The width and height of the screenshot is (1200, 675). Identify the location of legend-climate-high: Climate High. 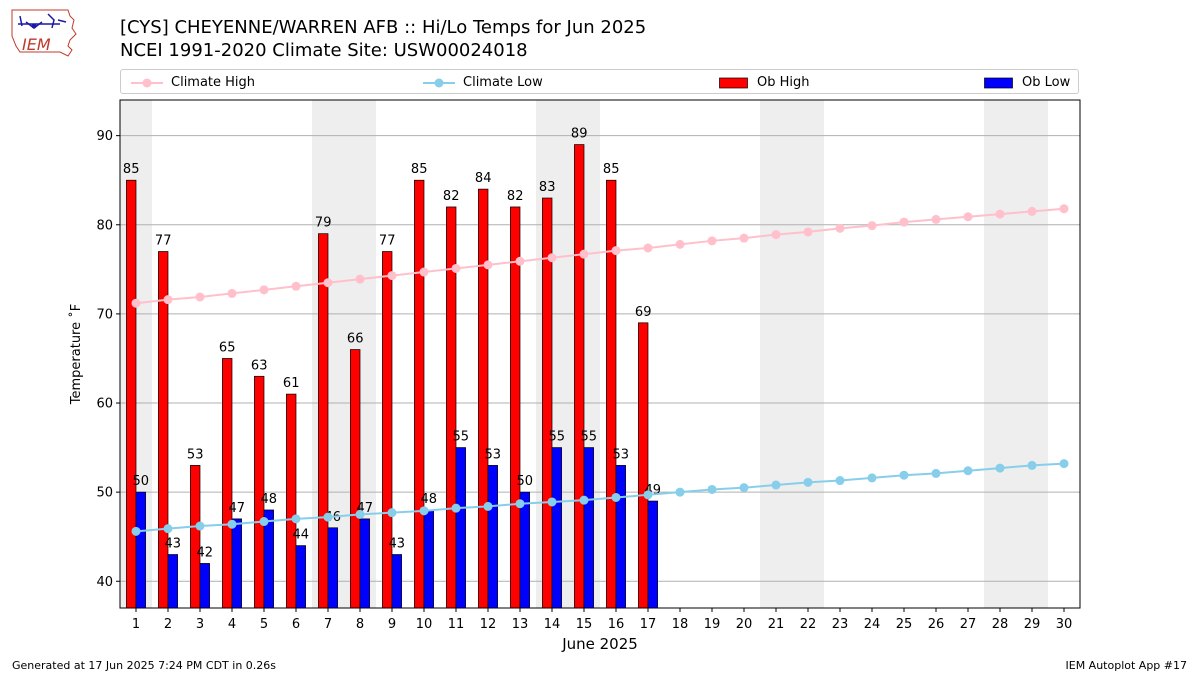
(193, 82).